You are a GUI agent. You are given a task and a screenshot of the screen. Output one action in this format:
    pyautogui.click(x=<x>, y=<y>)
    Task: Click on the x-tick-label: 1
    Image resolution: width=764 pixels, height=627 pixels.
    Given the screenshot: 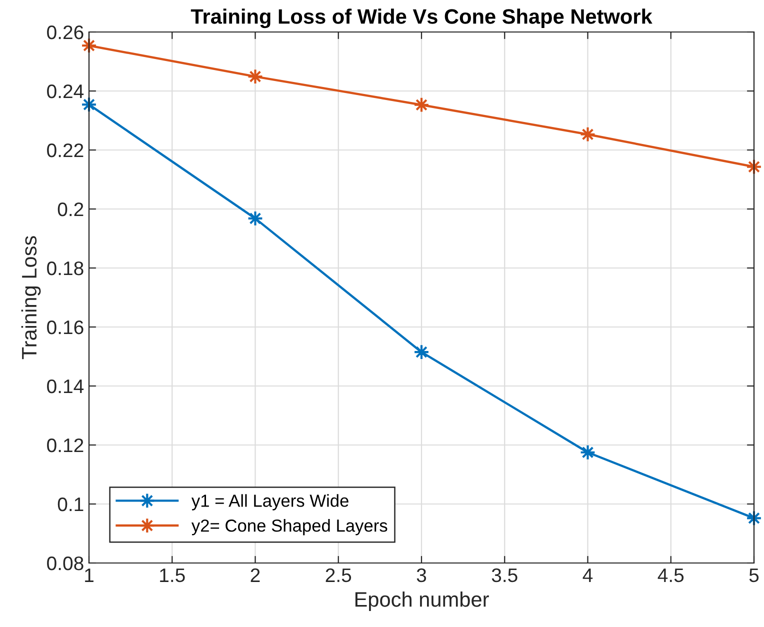 What is the action you would take?
    pyautogui.click(x=89, y=575)
    